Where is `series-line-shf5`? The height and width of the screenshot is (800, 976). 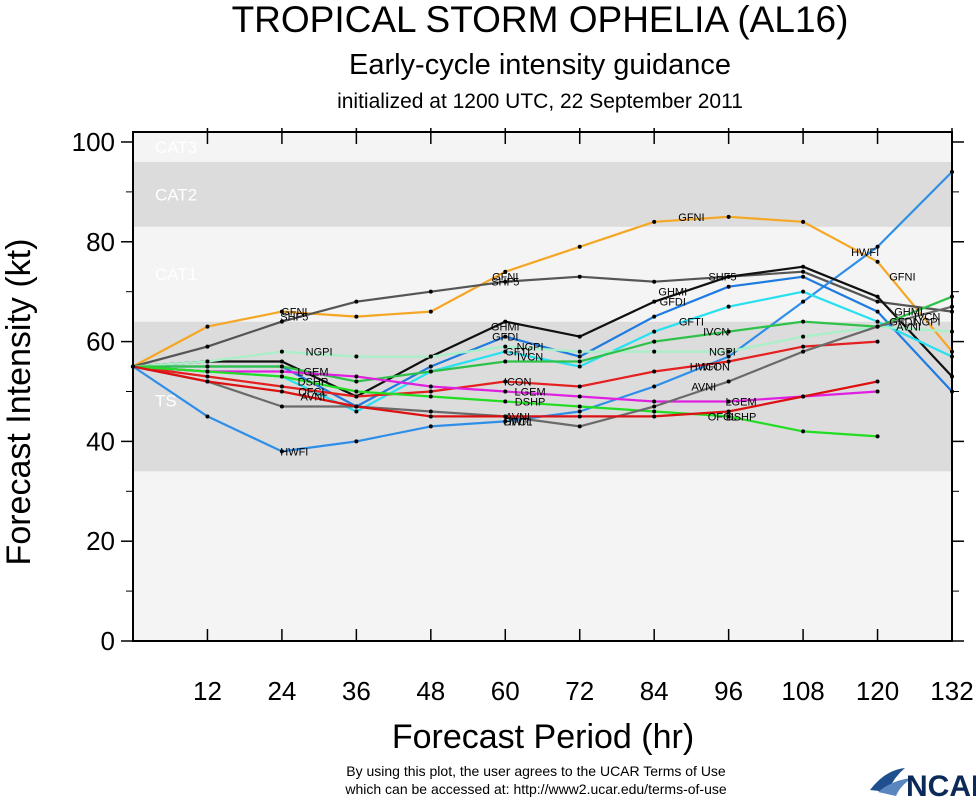
series-line-shf5 is located at coordinates (542, 319).